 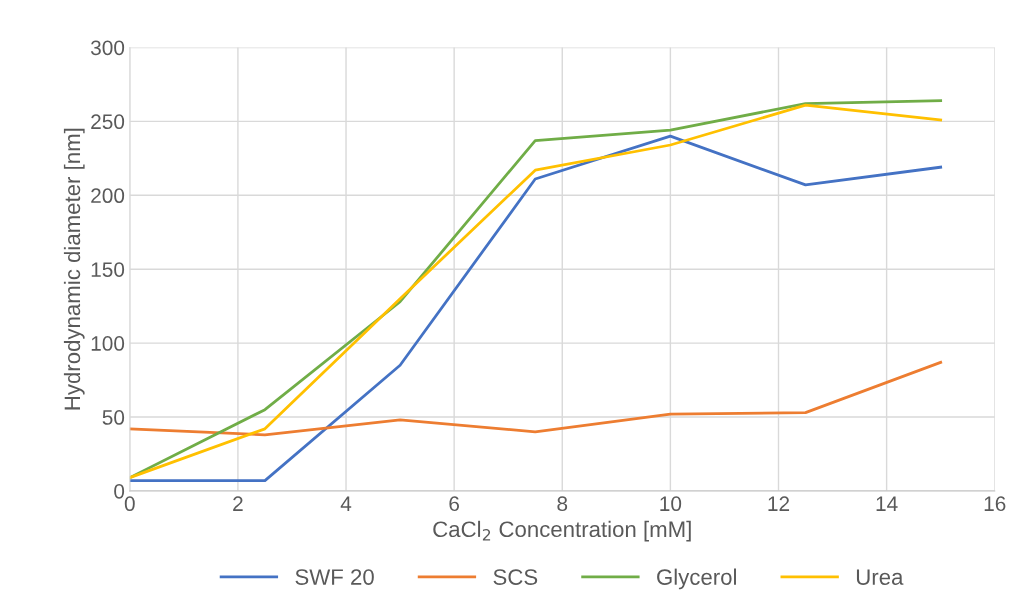 I want to click on y-tick-label: 250, so click(x=108, y=122).